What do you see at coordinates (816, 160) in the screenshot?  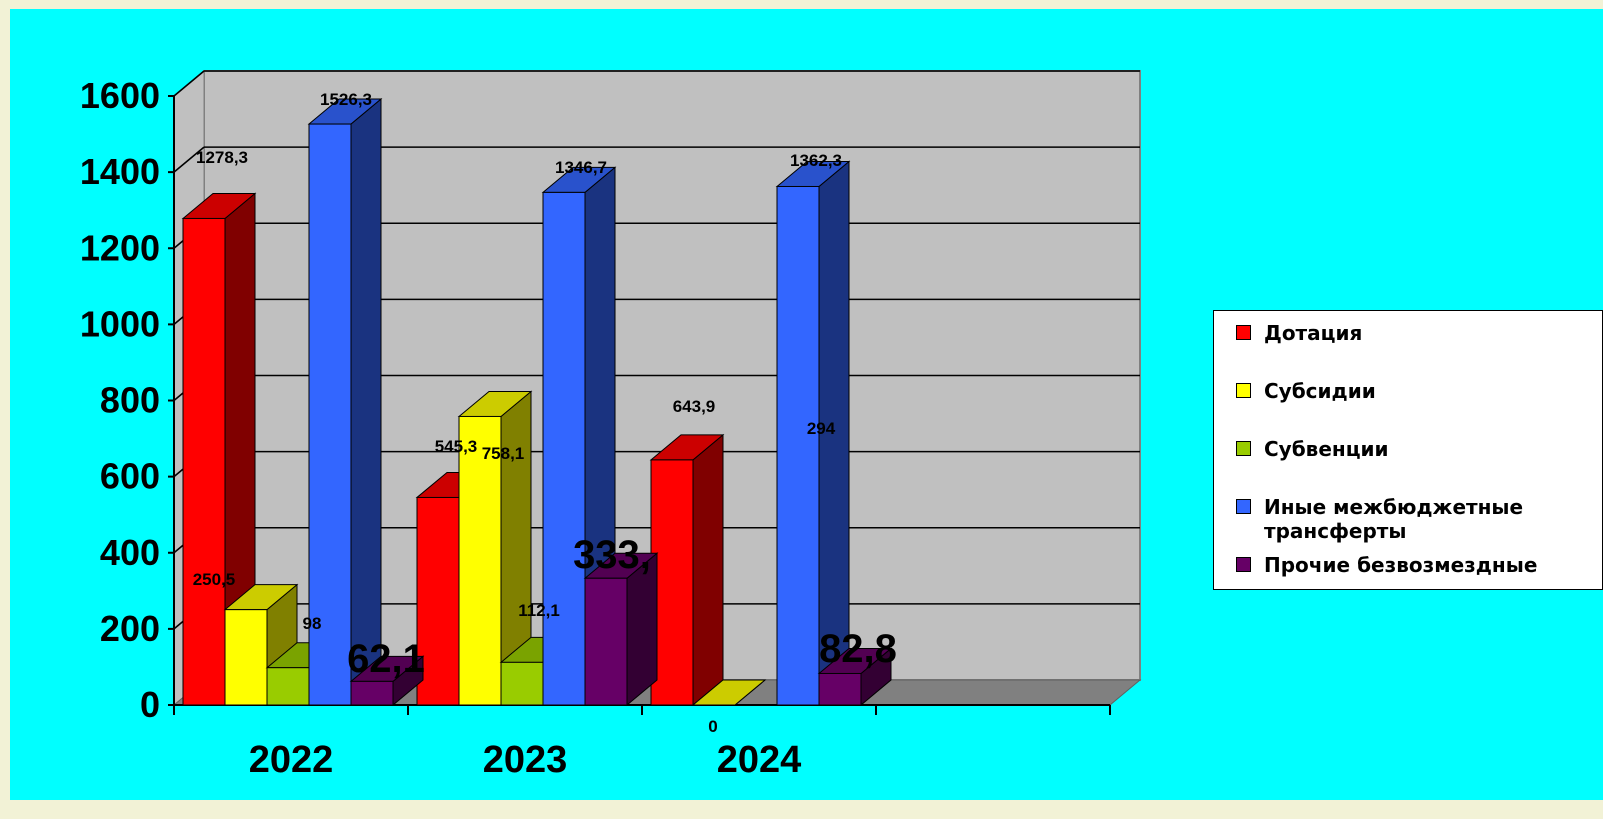 I see `data-label: 1362,3` at bounding box center [816, 160].